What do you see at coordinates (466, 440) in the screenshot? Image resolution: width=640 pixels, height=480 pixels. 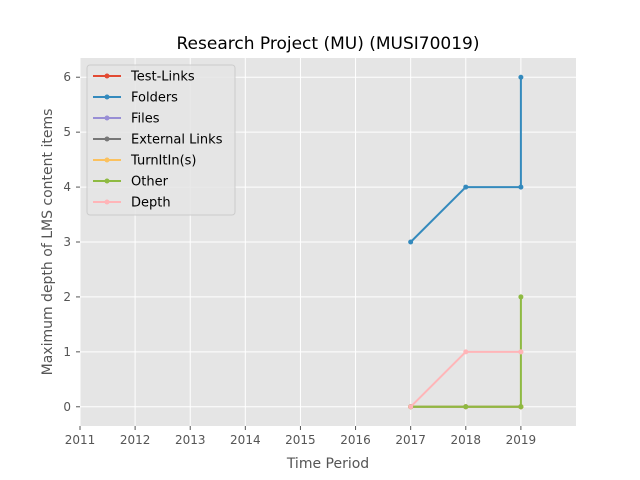 I see `x-tick-label: 2018` at bounding box center [466, 440].